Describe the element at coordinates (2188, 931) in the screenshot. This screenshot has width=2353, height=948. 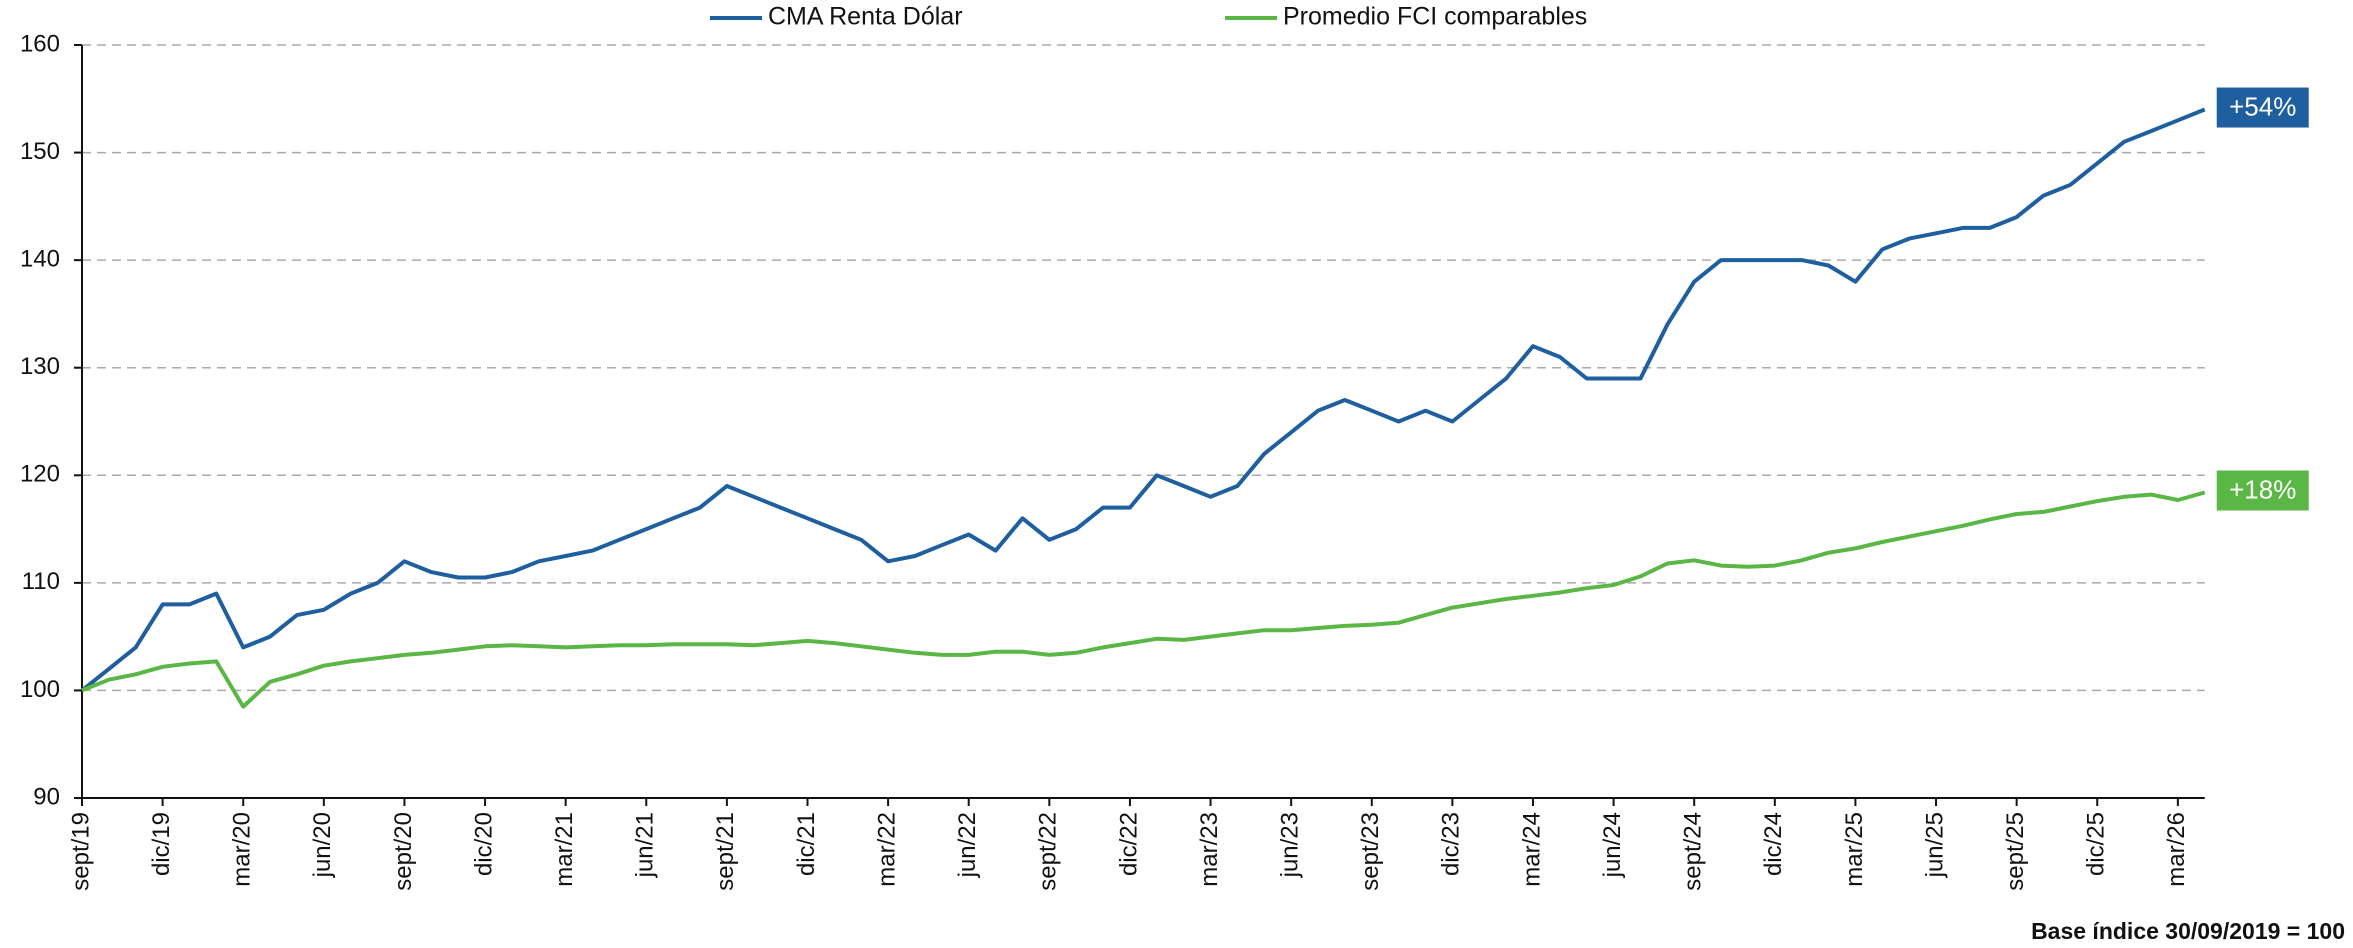
I see `footnote: Base índice 30/09/2019 = 100` at that location.